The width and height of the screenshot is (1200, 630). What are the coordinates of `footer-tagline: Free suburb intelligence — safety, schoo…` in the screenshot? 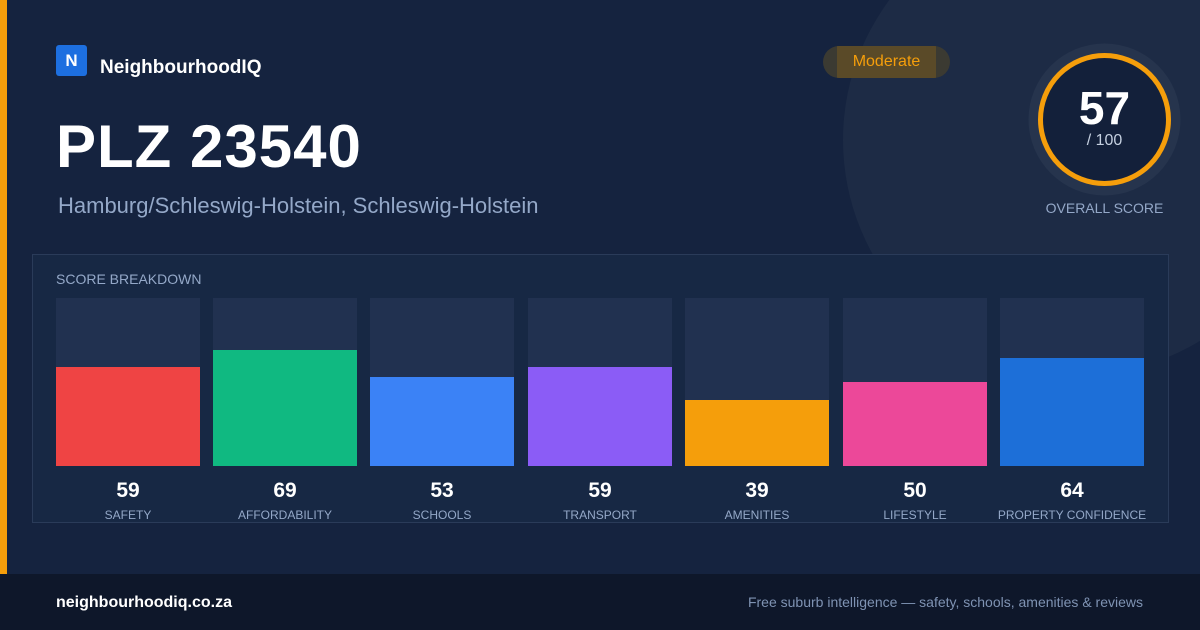 It's located at (945, 602).